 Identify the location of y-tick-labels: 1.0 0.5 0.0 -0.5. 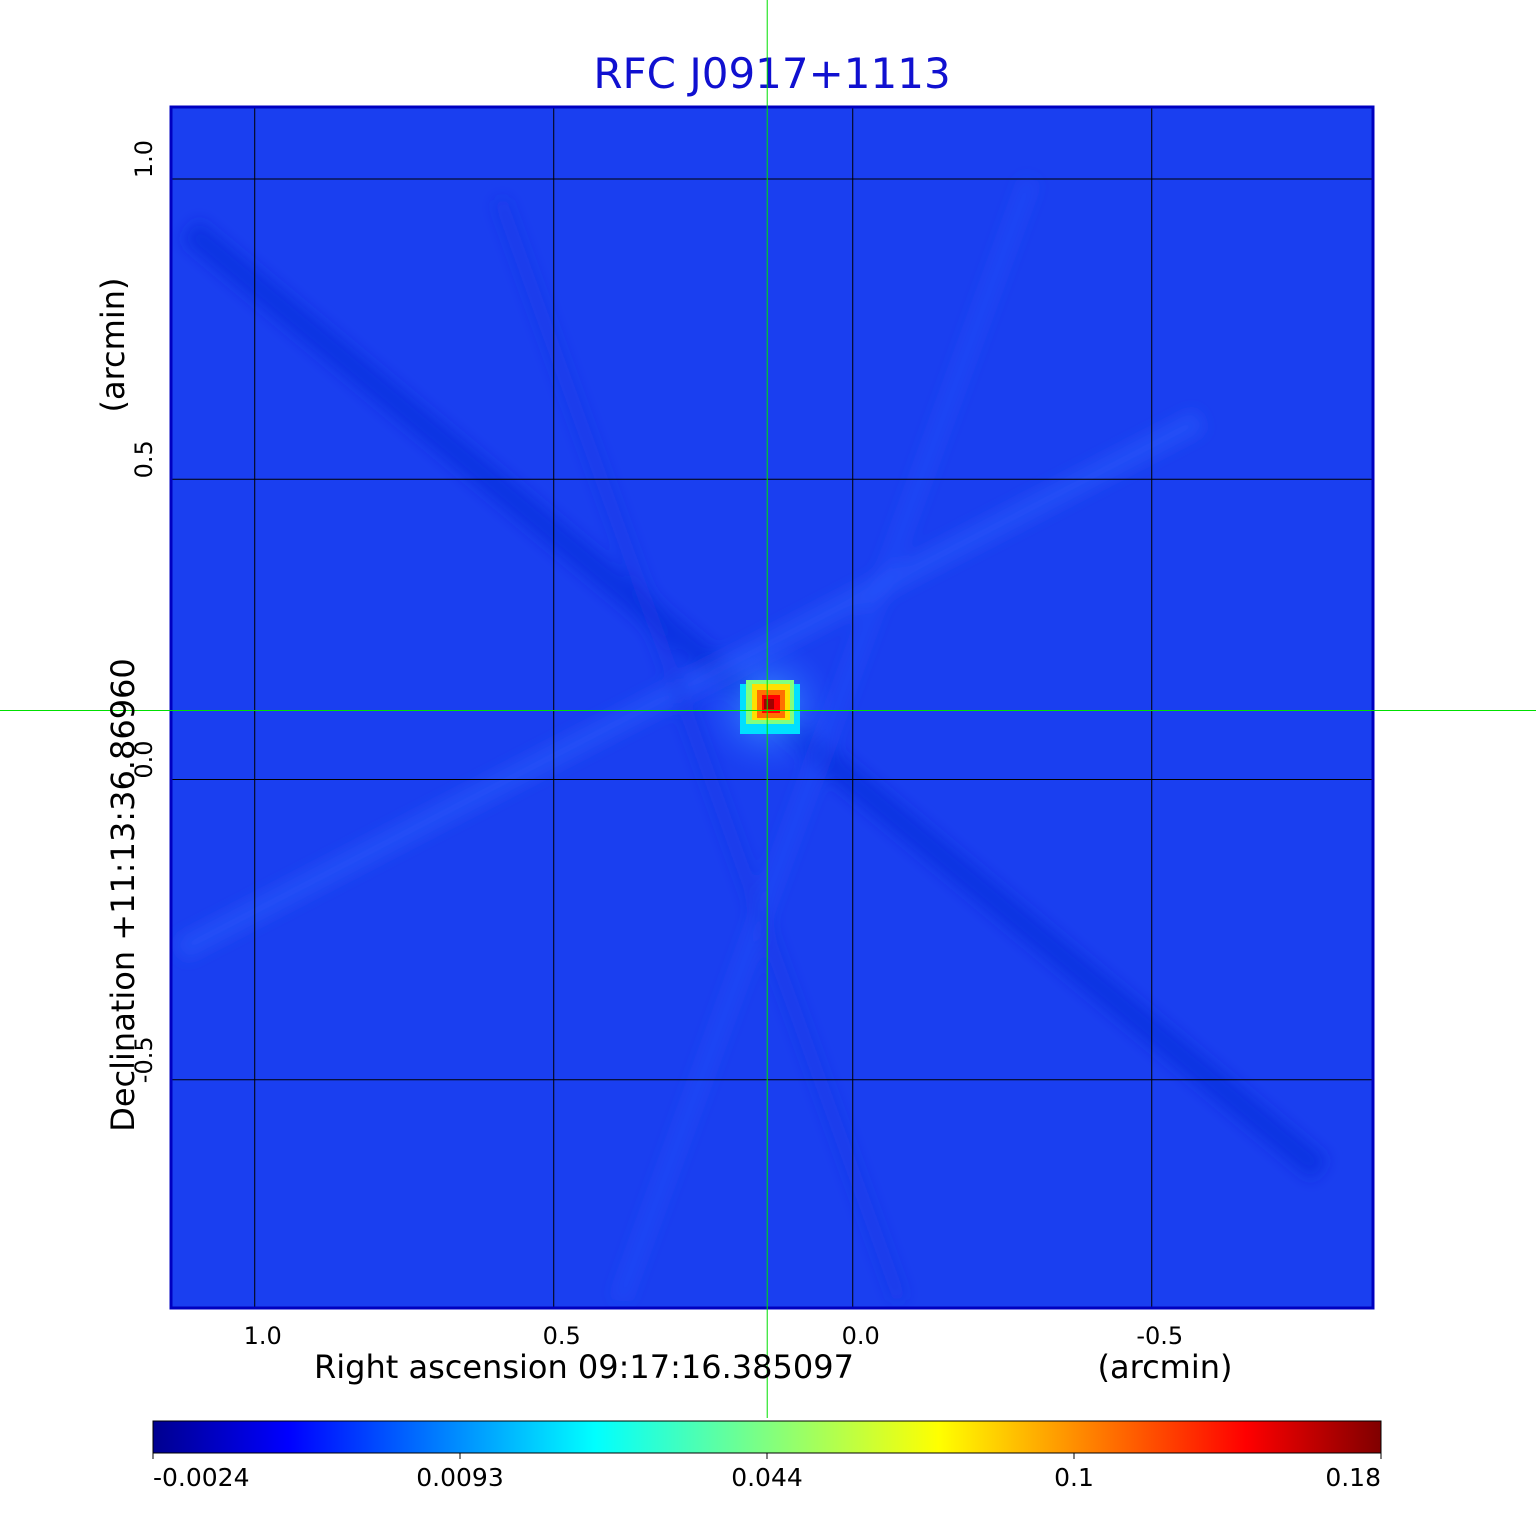
(144, 611).